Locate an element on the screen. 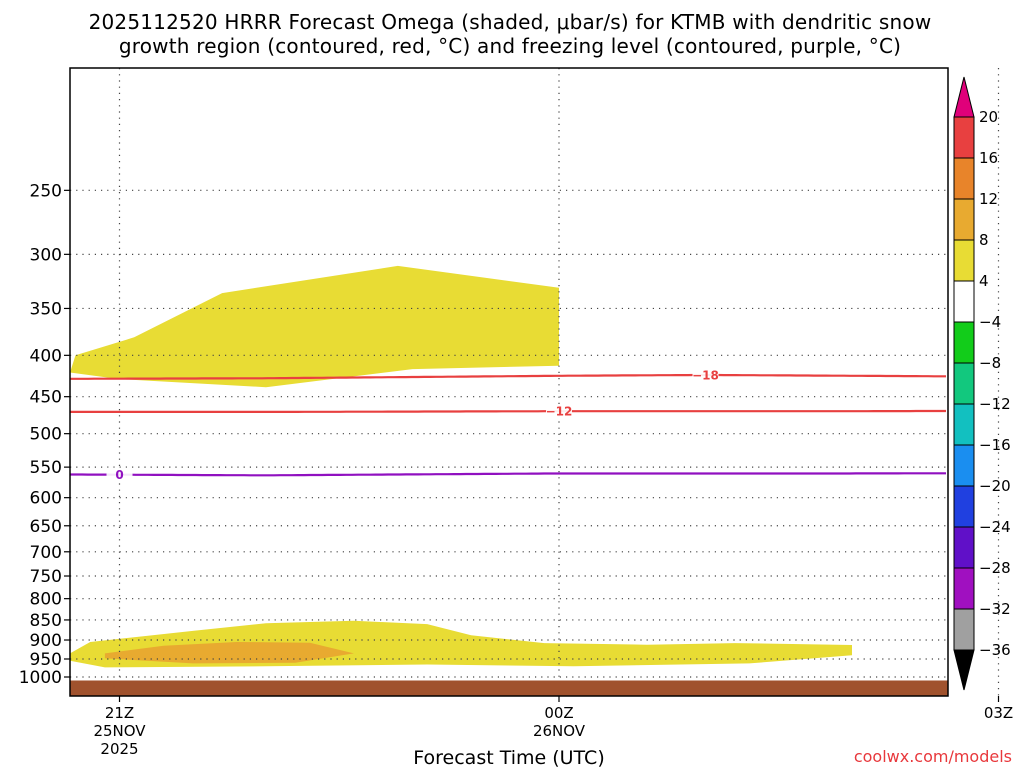 This screenshot has height=768, width=1024. colorbar-label-2: 12 is located at coordinates (988, 199).